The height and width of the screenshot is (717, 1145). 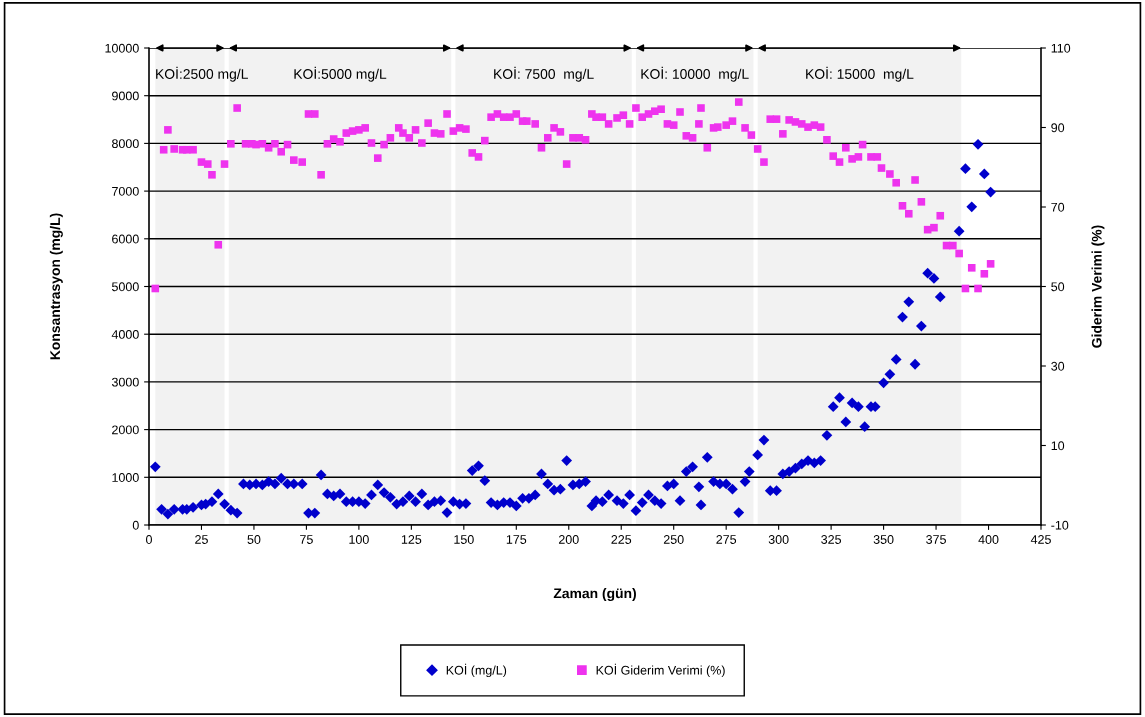 I want to click on y2-tick-label: 50, so click(x=1058, y=287).